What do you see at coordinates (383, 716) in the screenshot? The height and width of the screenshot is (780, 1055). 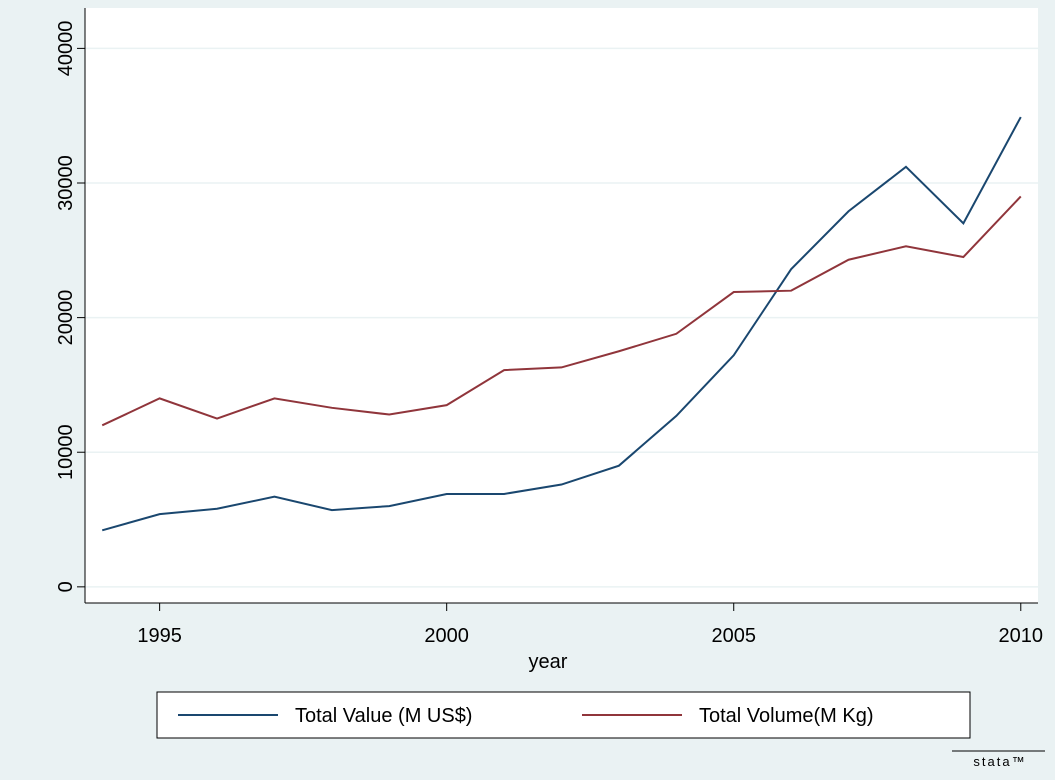 I see `legend-label: Total Value (M US$)` at bounding box center [383, 716].